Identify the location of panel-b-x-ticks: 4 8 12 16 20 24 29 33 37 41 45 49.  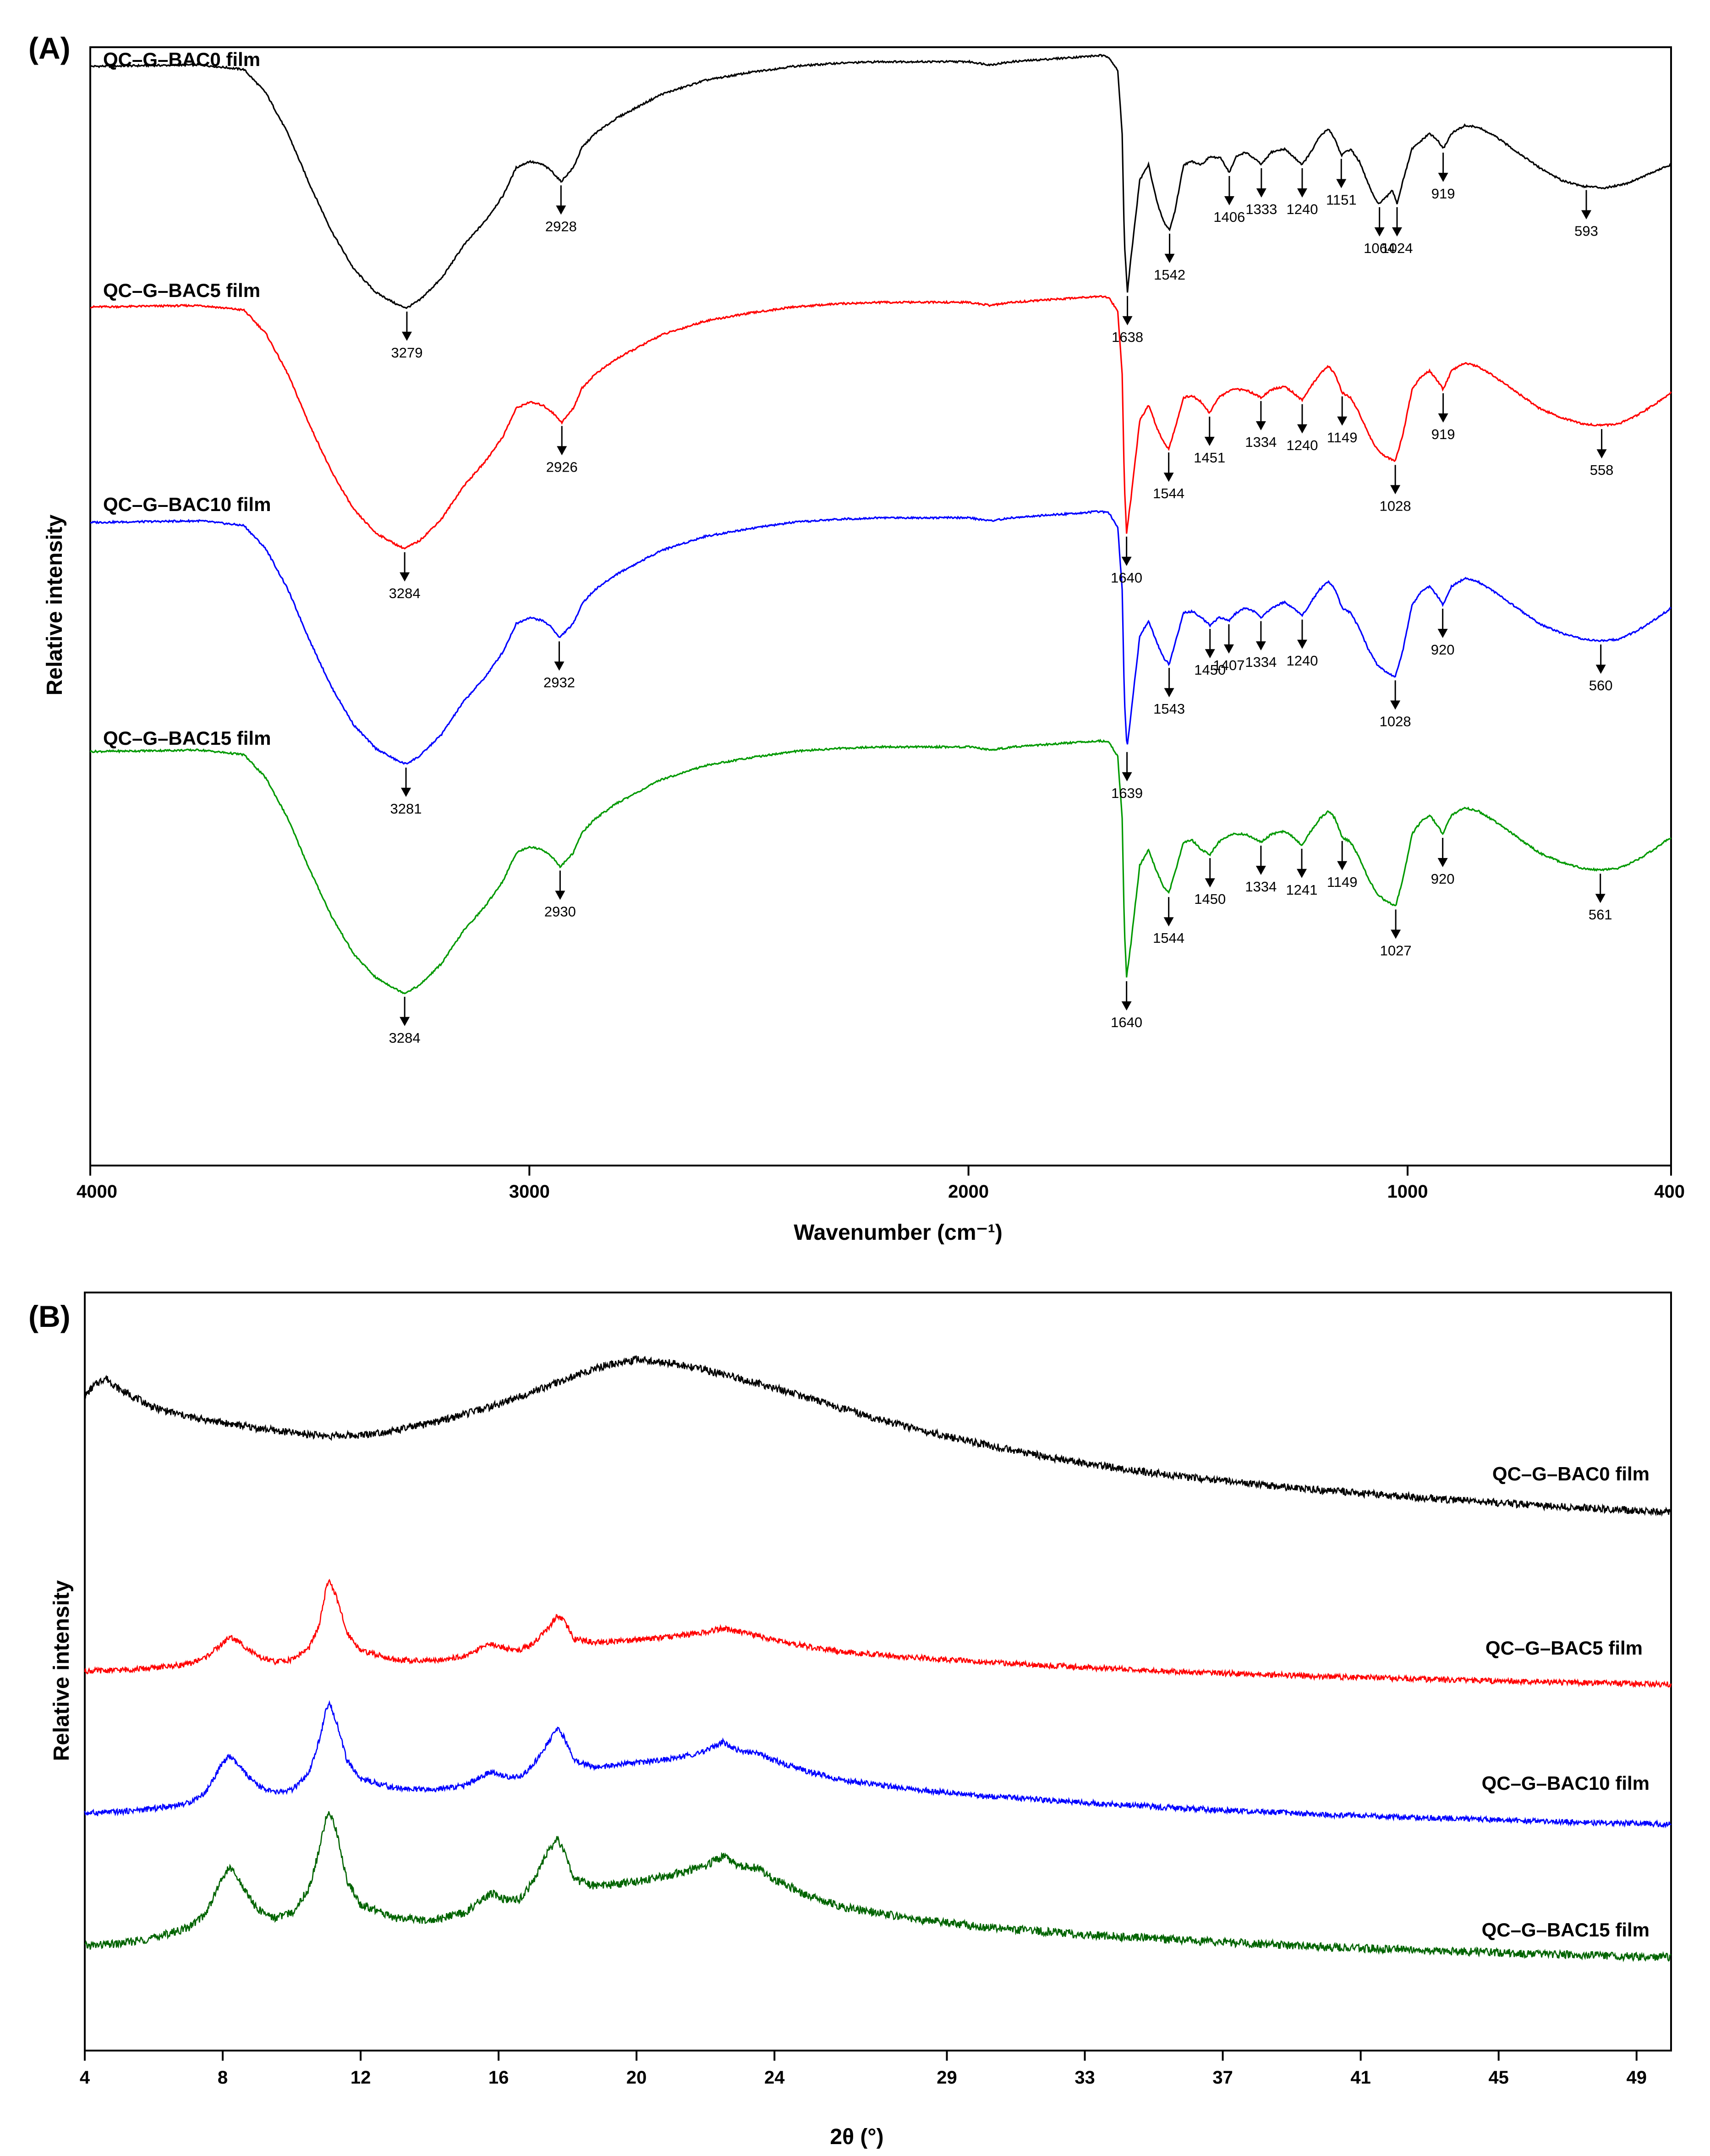
(863, 2069).